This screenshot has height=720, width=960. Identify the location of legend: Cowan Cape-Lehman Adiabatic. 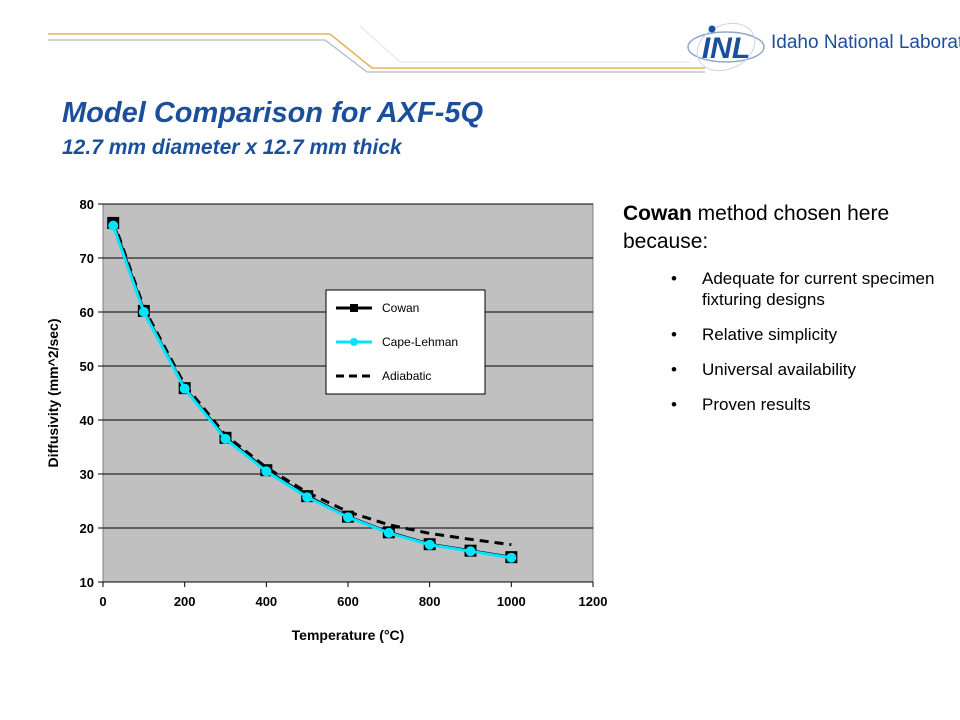
(405, 342).